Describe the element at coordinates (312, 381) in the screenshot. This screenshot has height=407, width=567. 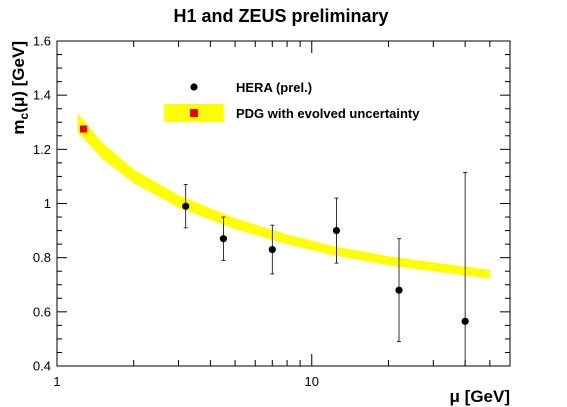
I see `x-tick-label: 10` at that location.